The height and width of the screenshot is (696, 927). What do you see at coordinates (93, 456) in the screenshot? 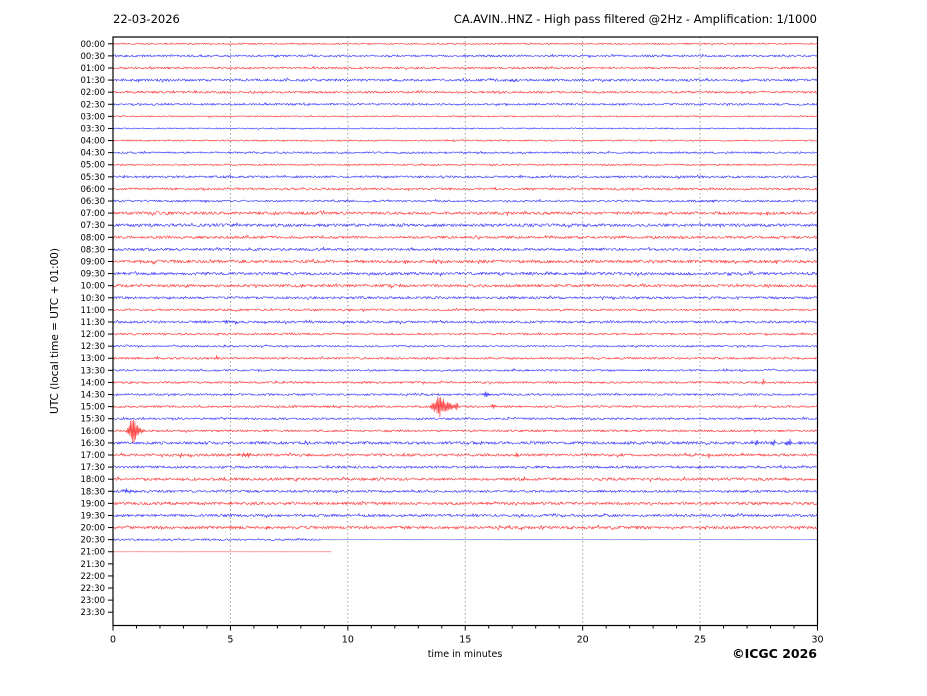
I see `time-tick-label: 17:00` at bounding box center [93, 456].